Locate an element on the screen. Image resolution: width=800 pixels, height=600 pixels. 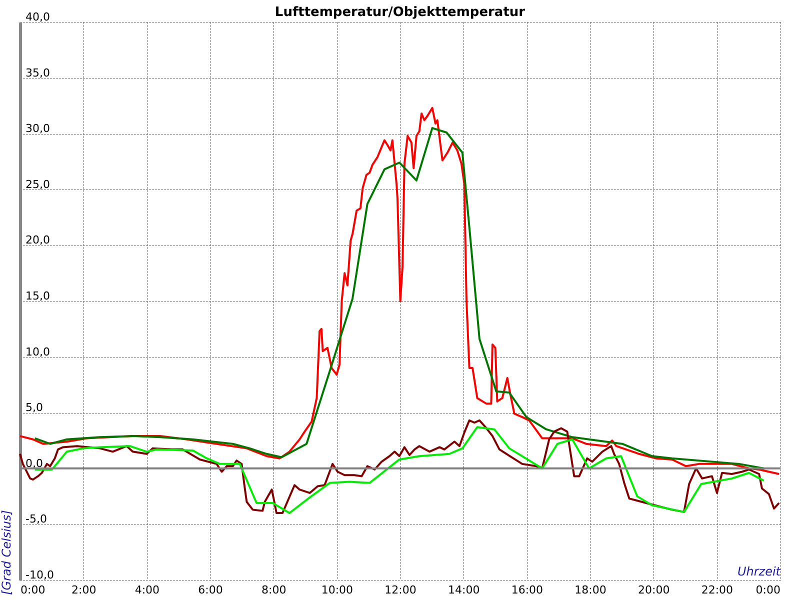
x-tick-label: 18:00 is located at coordinates (590, 590).